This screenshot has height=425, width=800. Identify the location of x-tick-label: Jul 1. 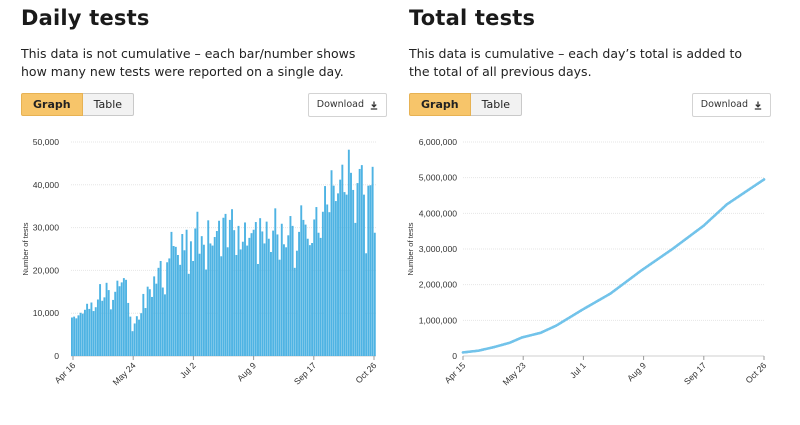
(578, 370).